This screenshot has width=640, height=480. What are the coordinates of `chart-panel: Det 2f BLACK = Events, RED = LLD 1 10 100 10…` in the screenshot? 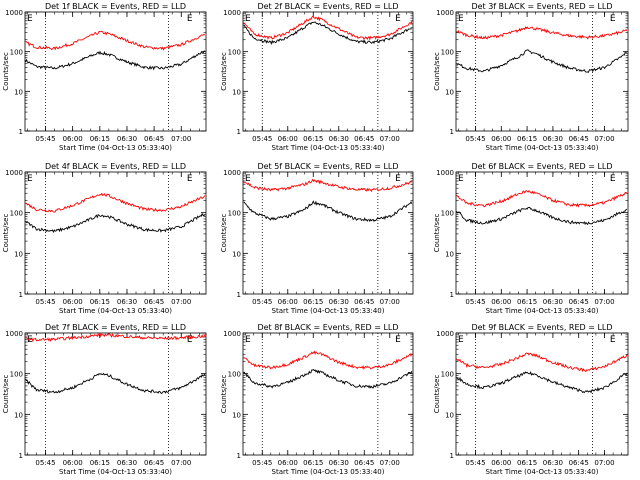 It's located at (317, 77).